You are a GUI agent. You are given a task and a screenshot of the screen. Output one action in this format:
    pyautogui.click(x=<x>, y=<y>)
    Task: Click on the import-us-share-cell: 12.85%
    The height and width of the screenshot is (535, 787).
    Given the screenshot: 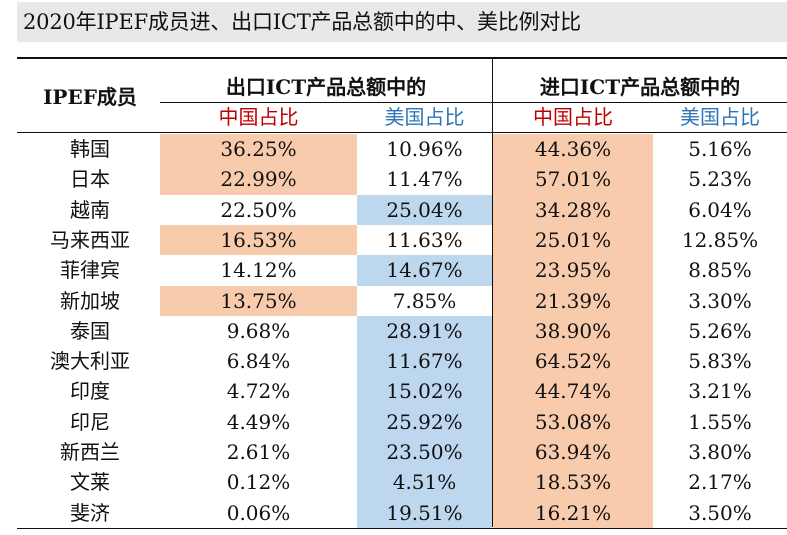 What is the action you would take?
    pyautogui.click(x=720, y=240)
    